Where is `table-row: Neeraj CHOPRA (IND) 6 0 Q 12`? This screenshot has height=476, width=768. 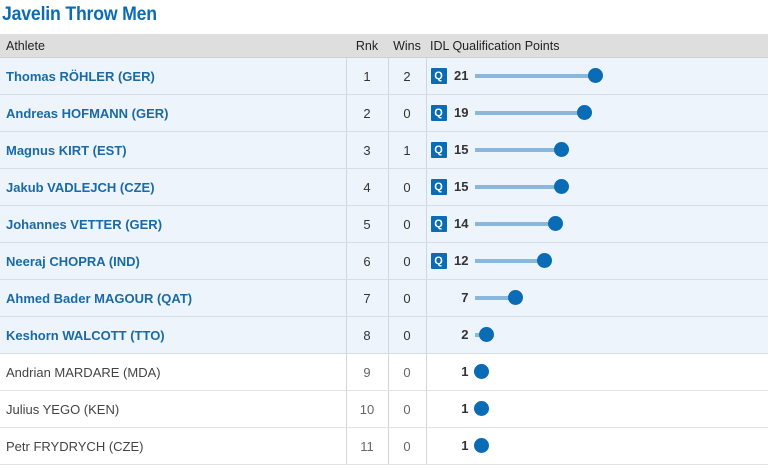 table-row: Neeraj CHOPRA (IND) 6 0 Q 12 is located at coordinates (384, 261).